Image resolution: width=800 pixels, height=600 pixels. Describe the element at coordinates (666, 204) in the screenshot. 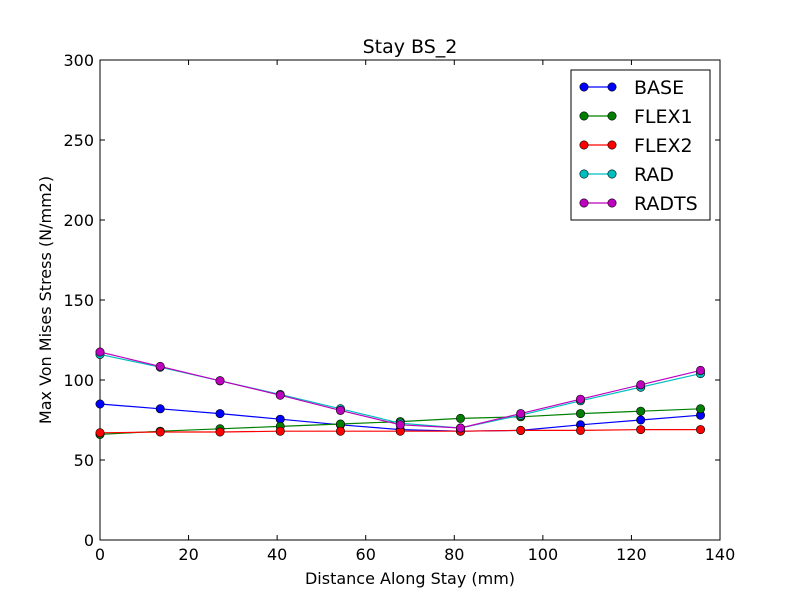

I see `legend-label-radts: RADTS` at that location.